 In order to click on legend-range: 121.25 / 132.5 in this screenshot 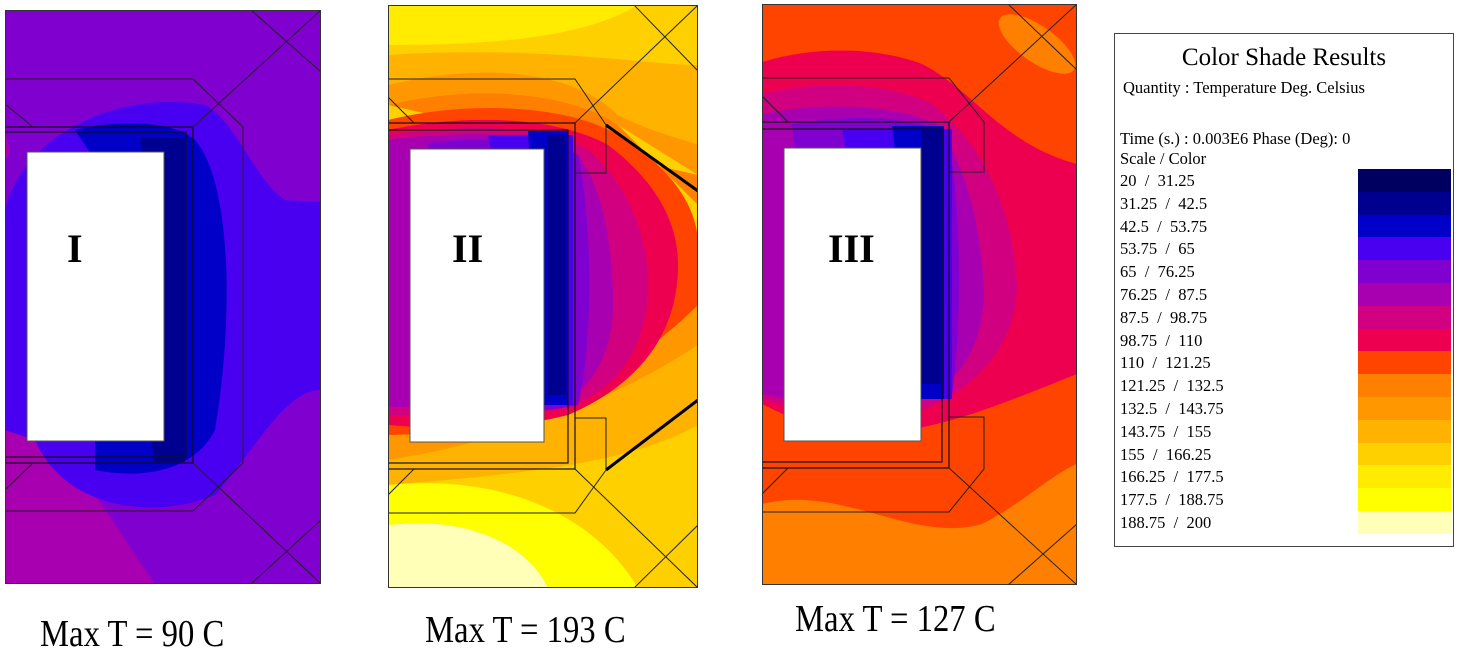, I will do `click(1172, 386)`.